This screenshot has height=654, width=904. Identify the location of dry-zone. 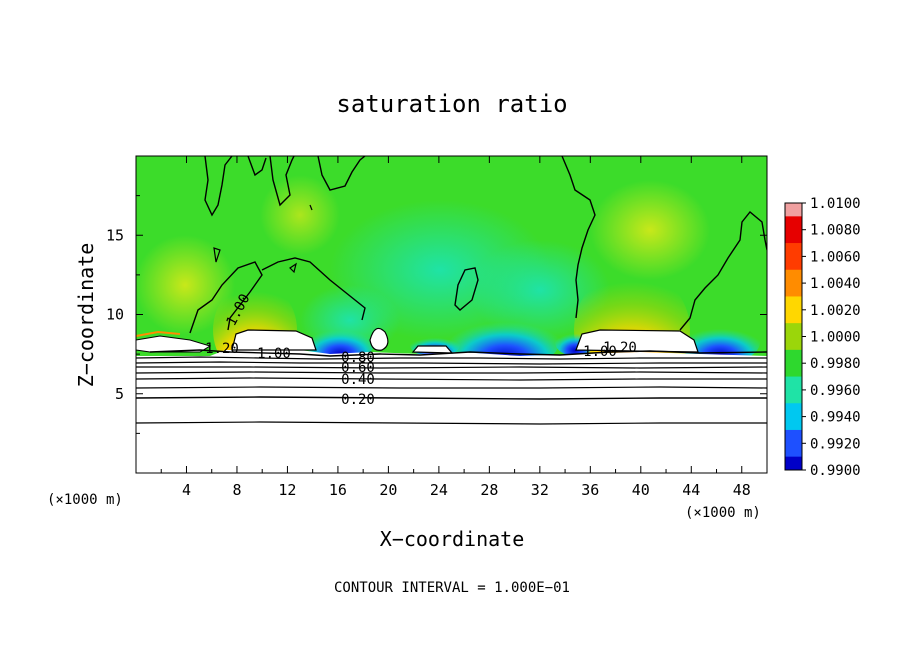
(340, 342).